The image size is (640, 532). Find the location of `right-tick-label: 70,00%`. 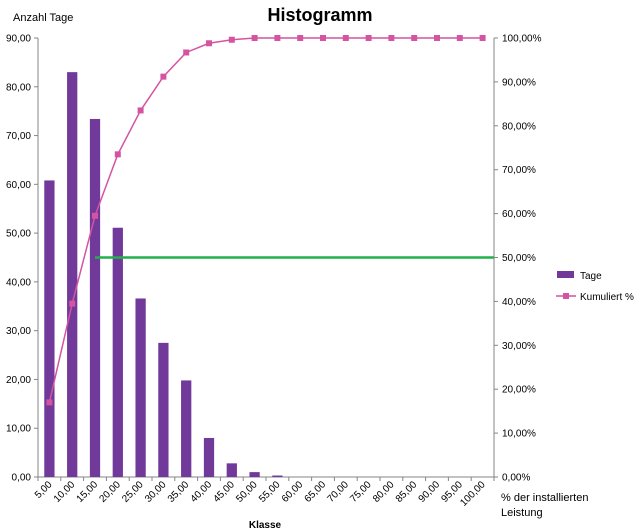

right-tick-label: 70,00% is located at coordinates (519, 170).